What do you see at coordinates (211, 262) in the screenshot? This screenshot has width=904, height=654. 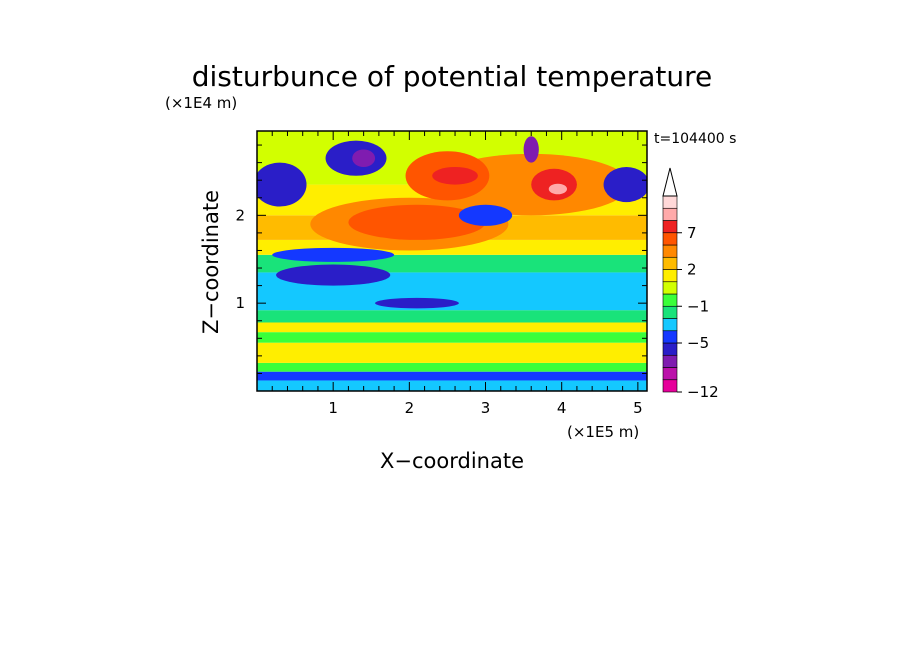 I see `y-axis-label: Z−coordinate` at bounding box center [211, 262].